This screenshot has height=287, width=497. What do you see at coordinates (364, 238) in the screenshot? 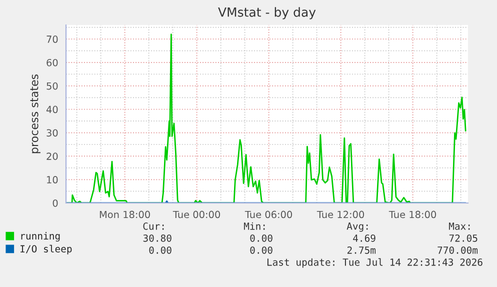
I see `text: 4.69` at bounding box center [364, 238].